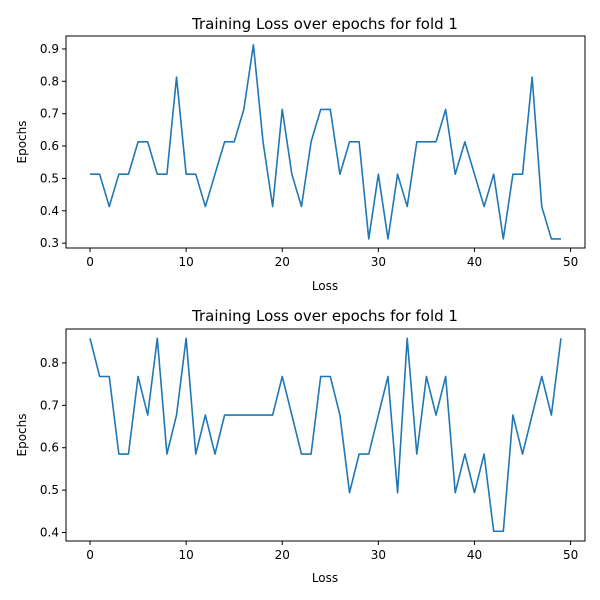 The height and width of the screenshot is (600, 600). What do you see at coordinates (49, 243) in the screenshot?
I see `y-tick-label: 0.3` at bounding box center [49, 243].